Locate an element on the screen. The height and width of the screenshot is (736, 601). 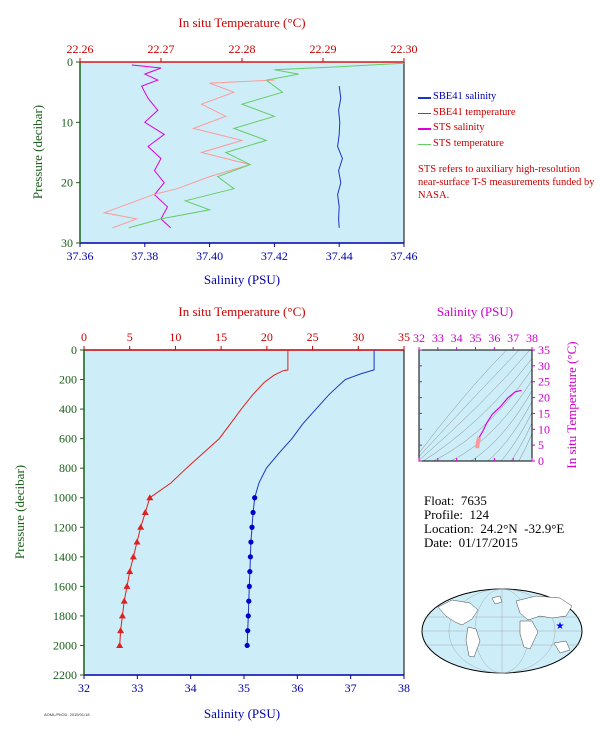
top-temp-axis-label: In situ Temperature (°C) is located at coordinates (241, 22).